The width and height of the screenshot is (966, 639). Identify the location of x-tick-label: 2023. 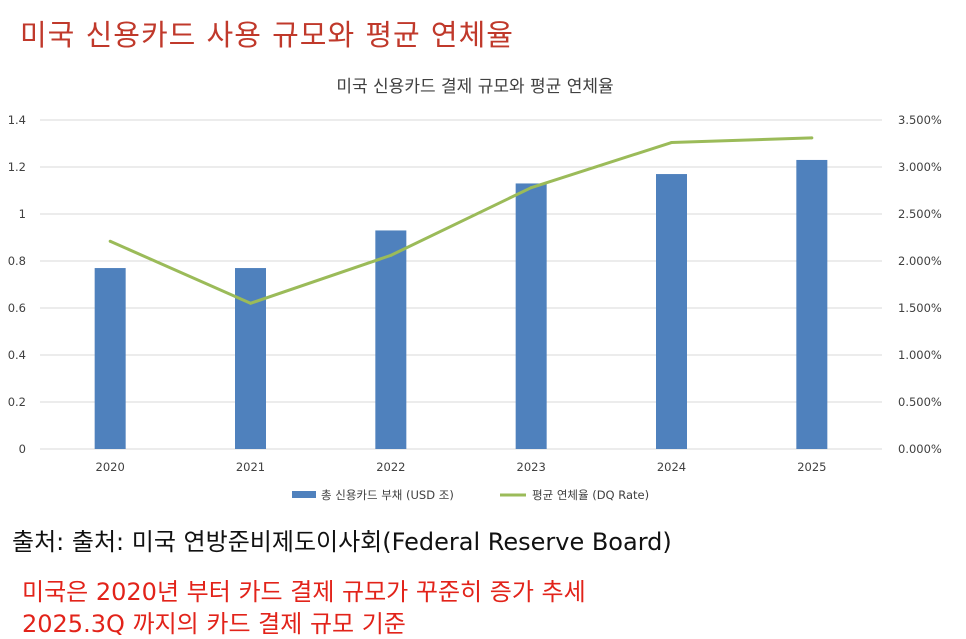
(531, 467).